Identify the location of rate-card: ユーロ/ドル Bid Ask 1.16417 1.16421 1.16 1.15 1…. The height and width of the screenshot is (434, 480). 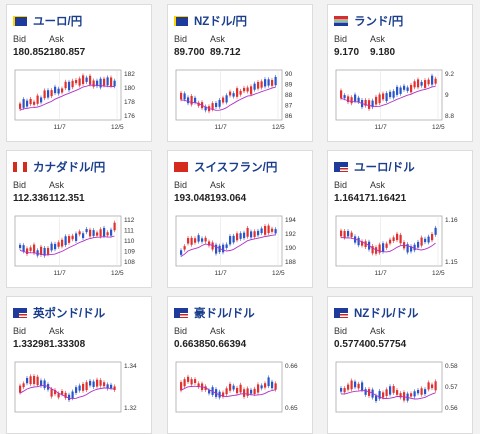
(400, 219).